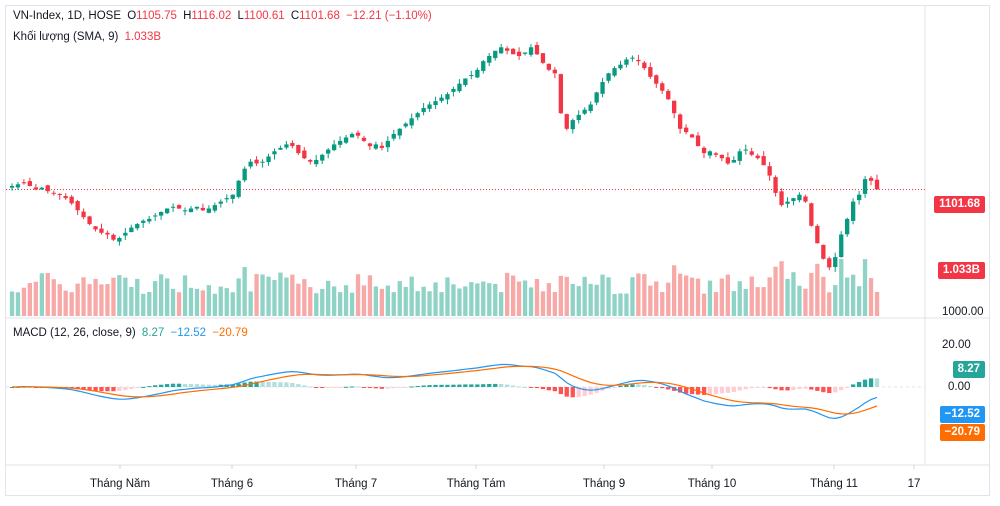 The image size is (1000, 506). What do you see at coordinates (120, 484) in the screenshot?
I see `x-label-thang-nam: Tháng Năm` at bounding box center [120, 484].